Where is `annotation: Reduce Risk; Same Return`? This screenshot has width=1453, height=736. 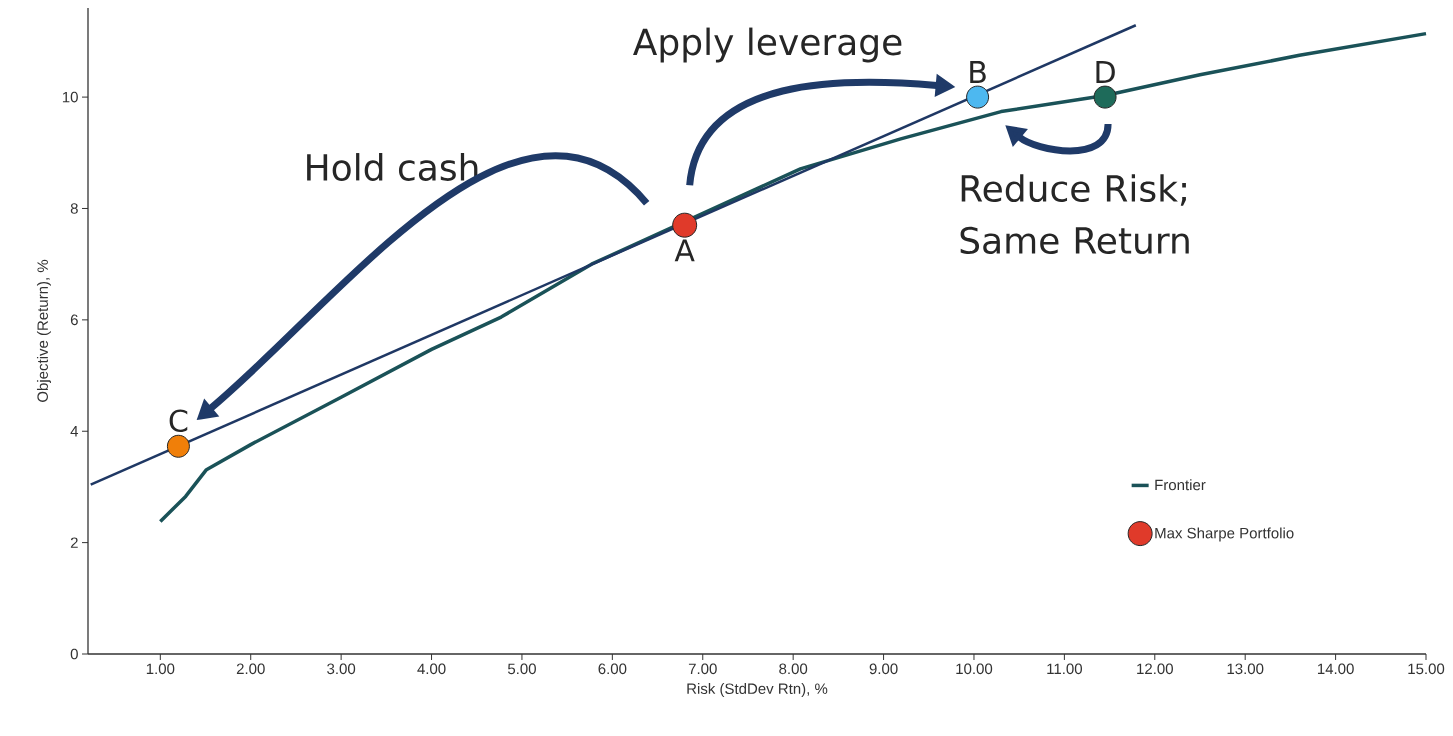 annotation: Reduce Risk; Same Return is located at coordinates (1074, 214).